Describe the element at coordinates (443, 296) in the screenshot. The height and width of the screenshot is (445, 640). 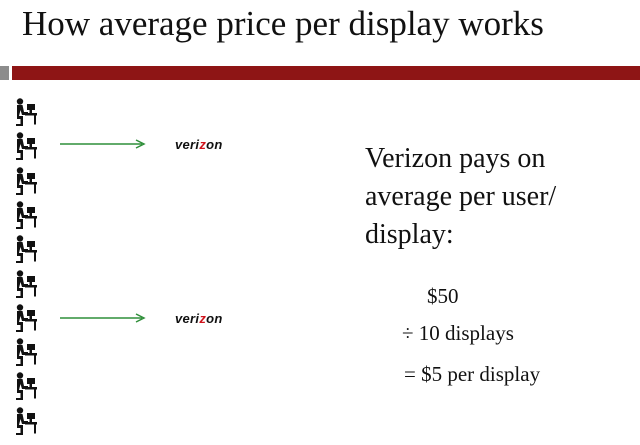
I see `calc-total: $50` at that location.